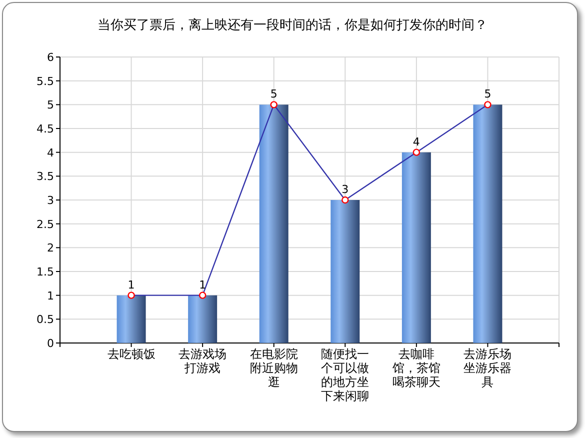 Image resolution: width=585 pixels, height=438 pixels. What do you see at coordinates (273, 368) in the screenshot?
I see `x-tick-label: 在电影院附近购物逛` at bounding box center [273, 368].